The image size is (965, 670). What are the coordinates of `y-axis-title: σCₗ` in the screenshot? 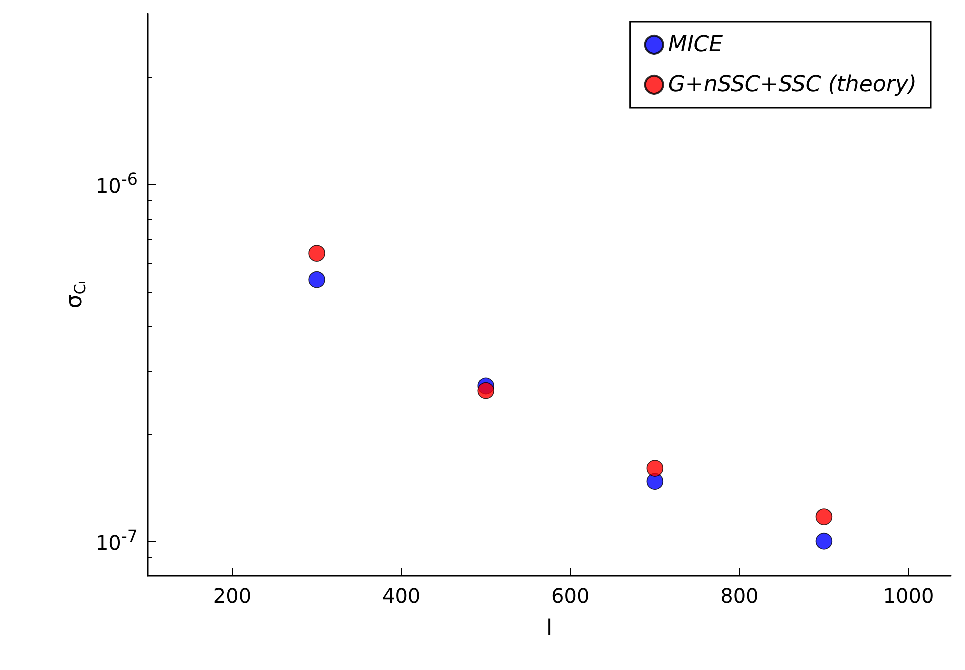 It's located at (76, 295).